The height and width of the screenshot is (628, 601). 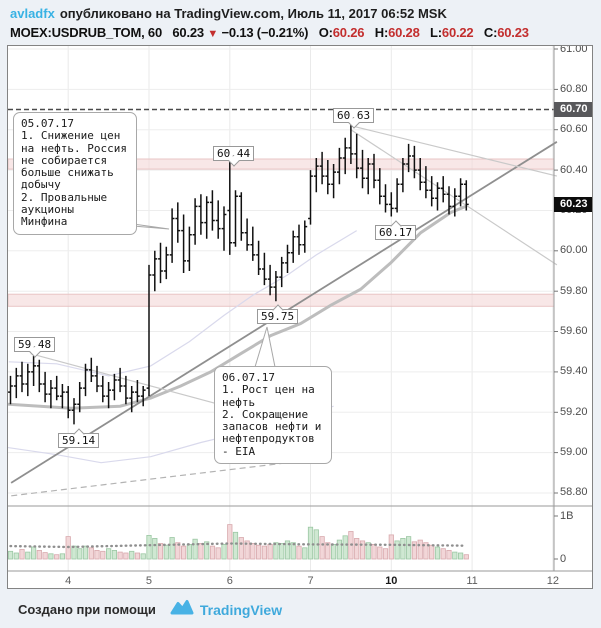 What do you see at coordinates (79, 437) in the screenshot?
I see `price-note-label-5914: 59.14` at bounding box center [79, 437].